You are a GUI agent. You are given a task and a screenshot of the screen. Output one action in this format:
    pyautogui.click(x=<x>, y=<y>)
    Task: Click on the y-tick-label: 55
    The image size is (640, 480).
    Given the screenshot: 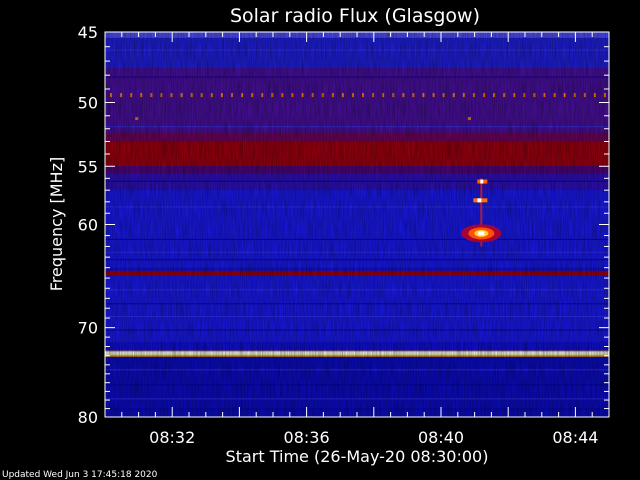 What is the action you would take?
    pyautogui.click(x=88, y=166)
    